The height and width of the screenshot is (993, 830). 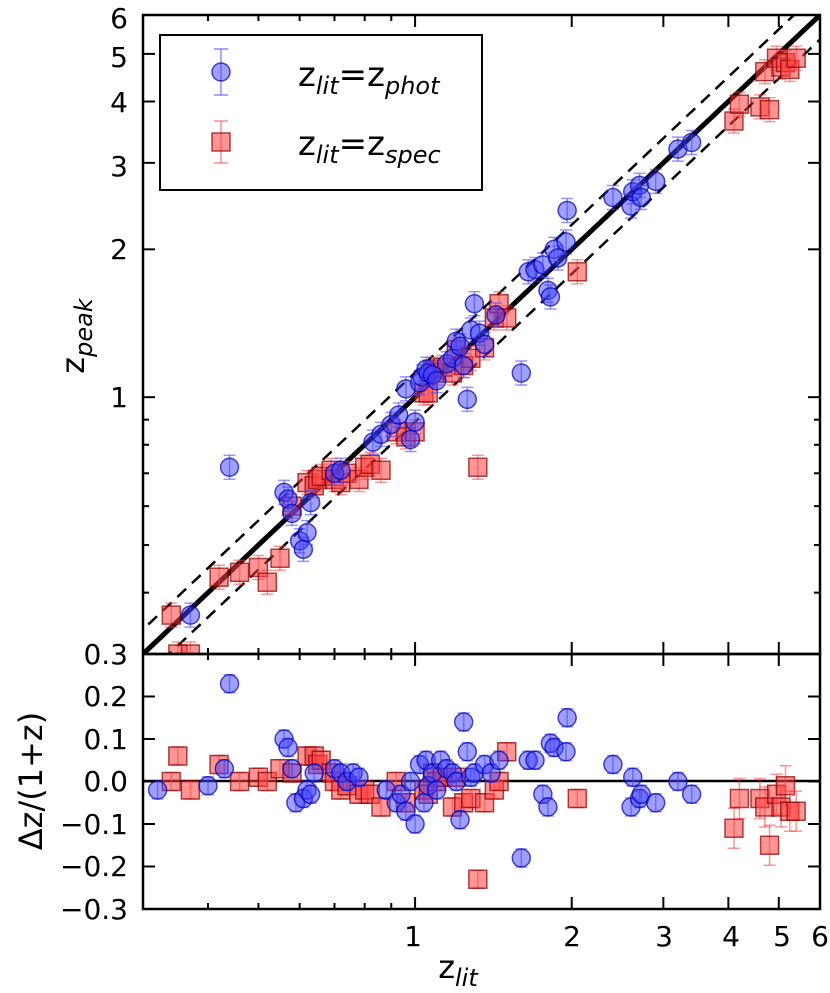 I want to click on main-y-axis-label: zpeak, so click(x=76, y=335).